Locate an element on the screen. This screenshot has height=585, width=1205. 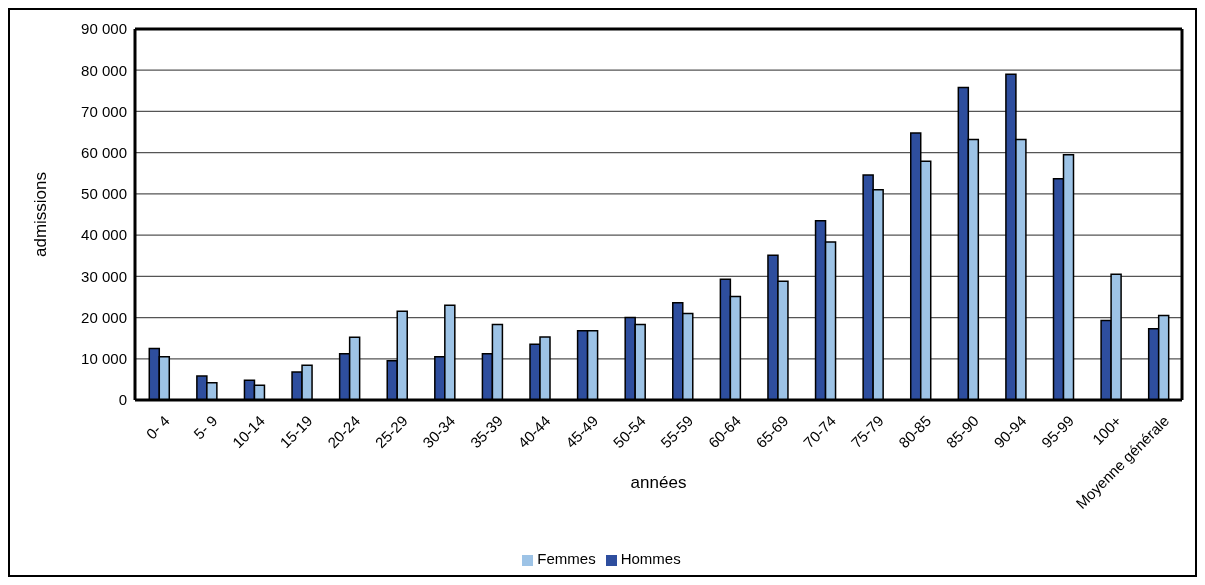
x-tick-label: 0- 4 is located at coordinates (157, 427).